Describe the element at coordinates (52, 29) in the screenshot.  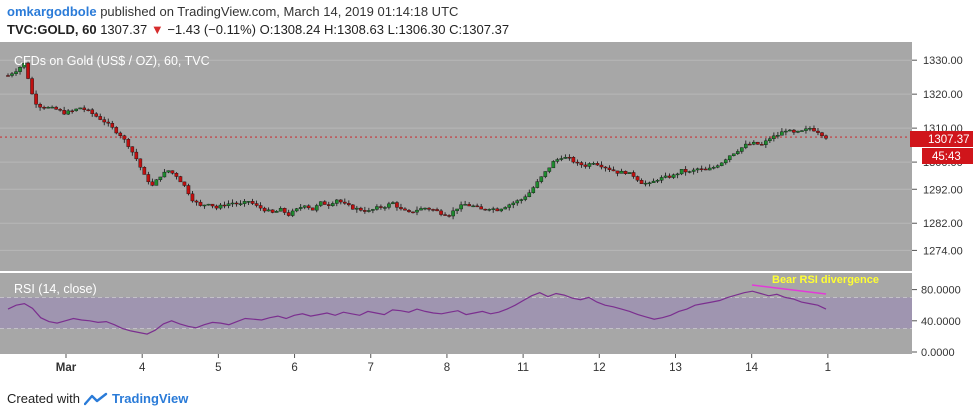
I see `symbol-label: TVC:GOLD, 60` at that location.